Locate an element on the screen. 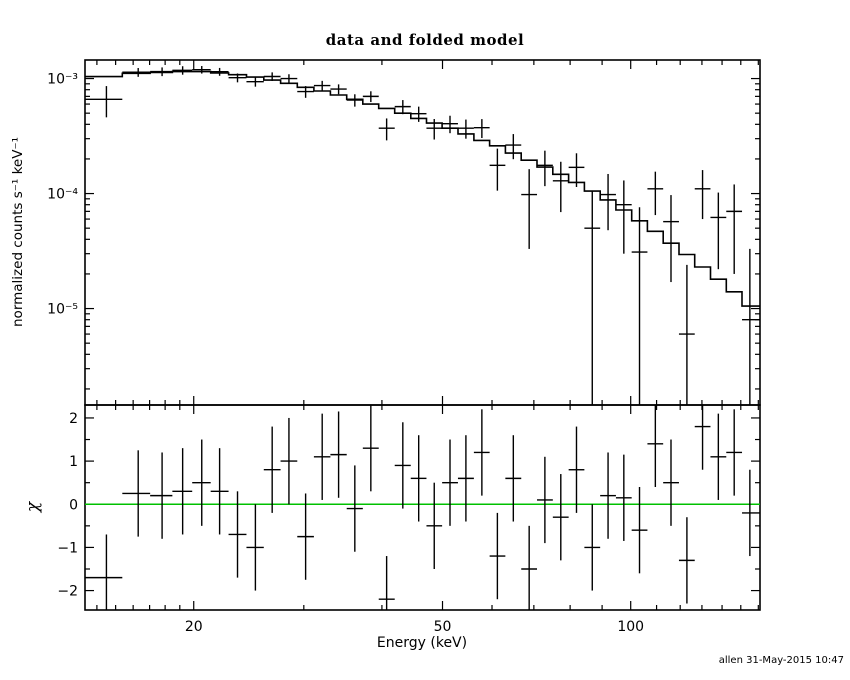 This screenshot has width=850, height=680. x-tick-label: 20 is located at coordinates (194, 627).